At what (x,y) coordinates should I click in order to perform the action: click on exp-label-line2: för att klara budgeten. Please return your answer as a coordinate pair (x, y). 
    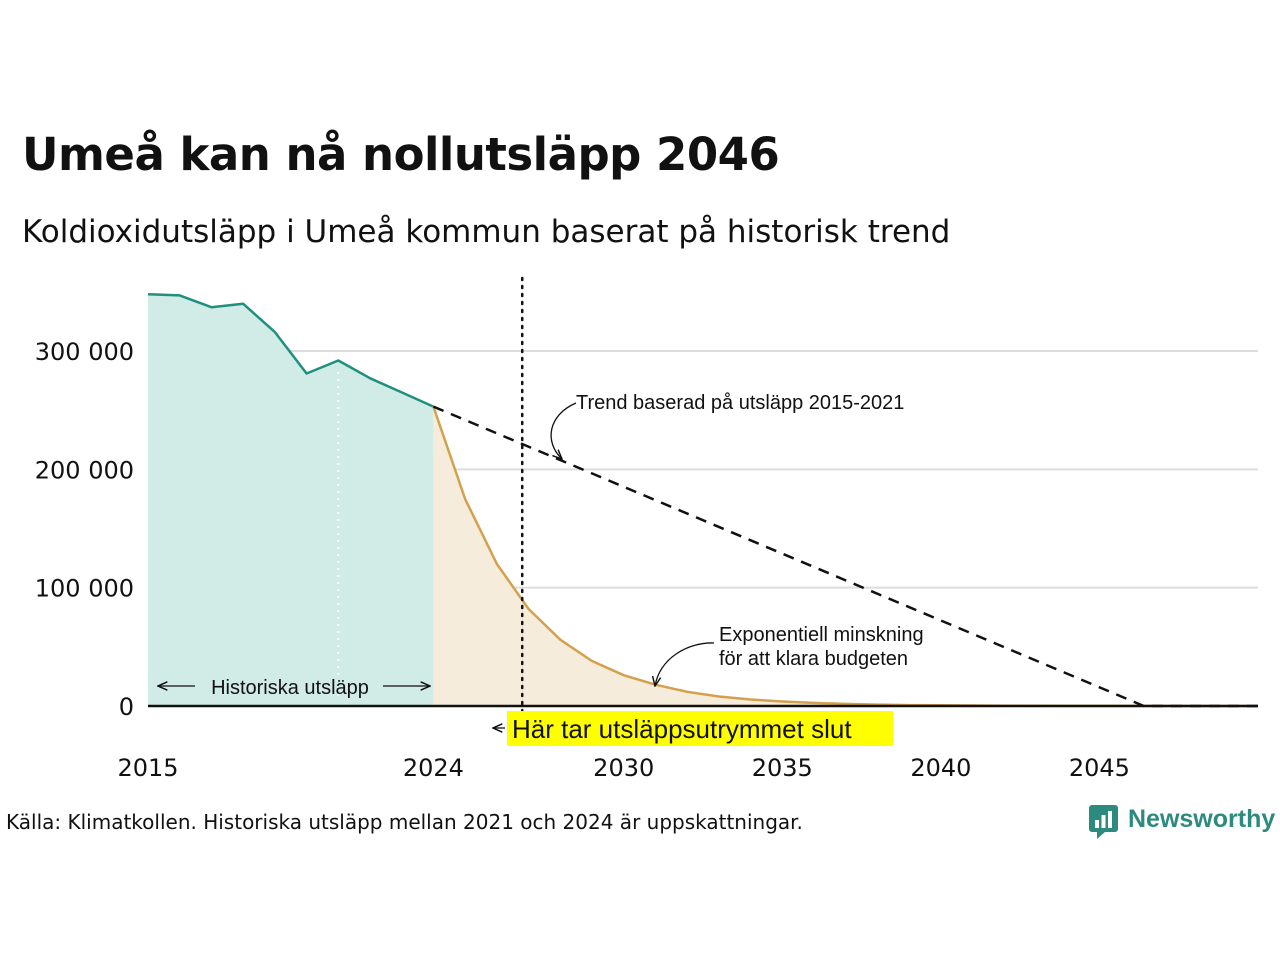
    Looking at the image, I should click on (813, 659).